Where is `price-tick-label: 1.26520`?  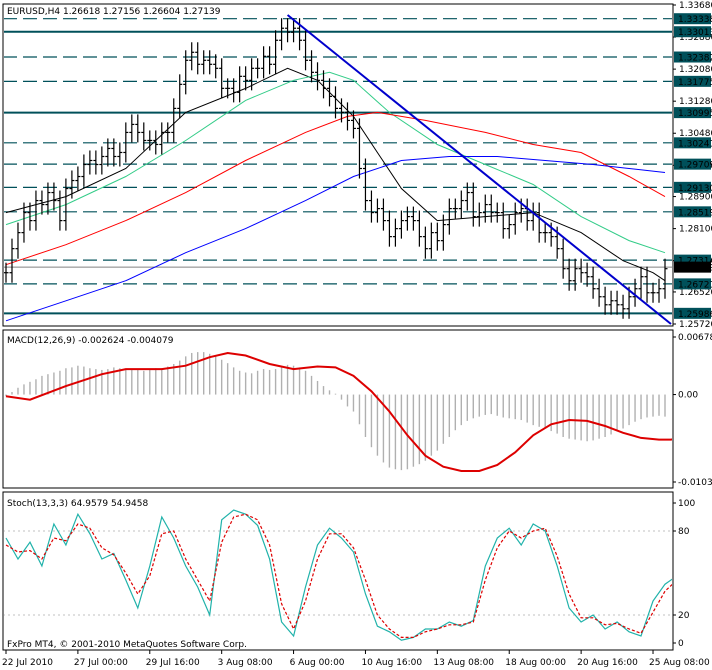
price-tick-label: 1.26520 is located at coordinates (695, 293).